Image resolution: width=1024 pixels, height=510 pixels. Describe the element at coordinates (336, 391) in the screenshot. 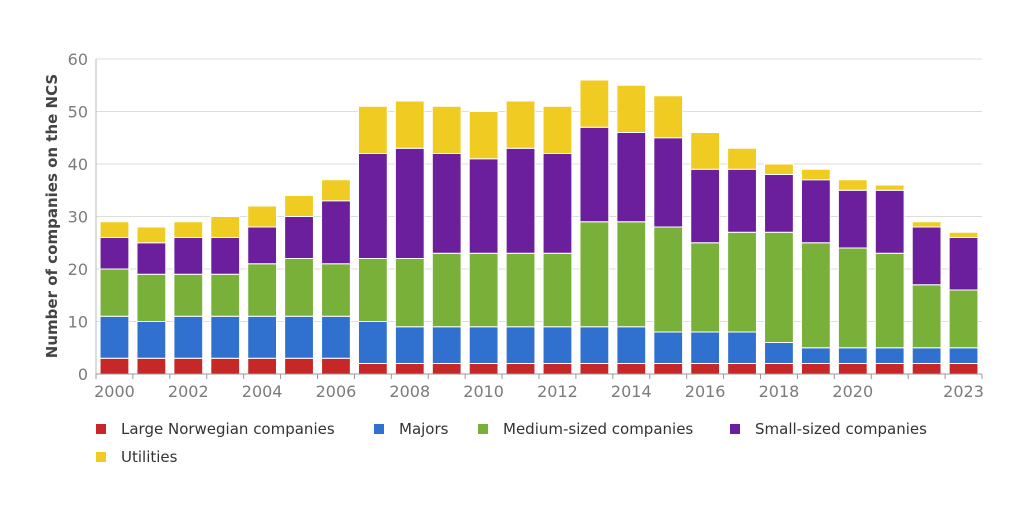

I see `x-tick-label: 2006` at that location.